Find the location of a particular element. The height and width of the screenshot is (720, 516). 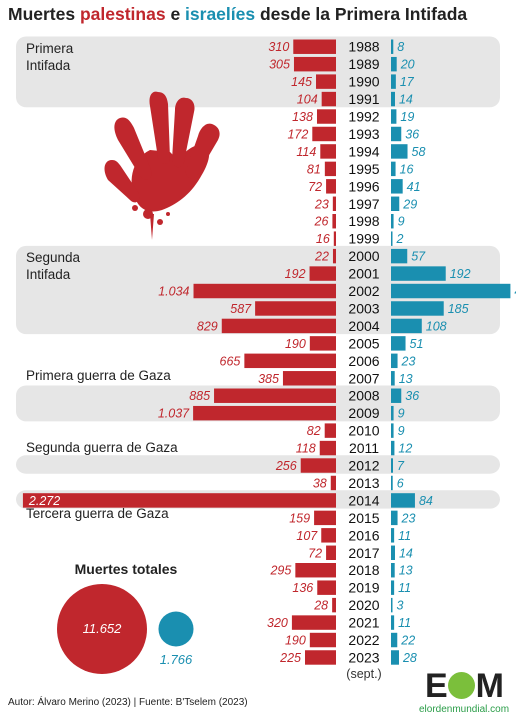

palestinian-value-label: 256 is located at coordinates (286, 466).